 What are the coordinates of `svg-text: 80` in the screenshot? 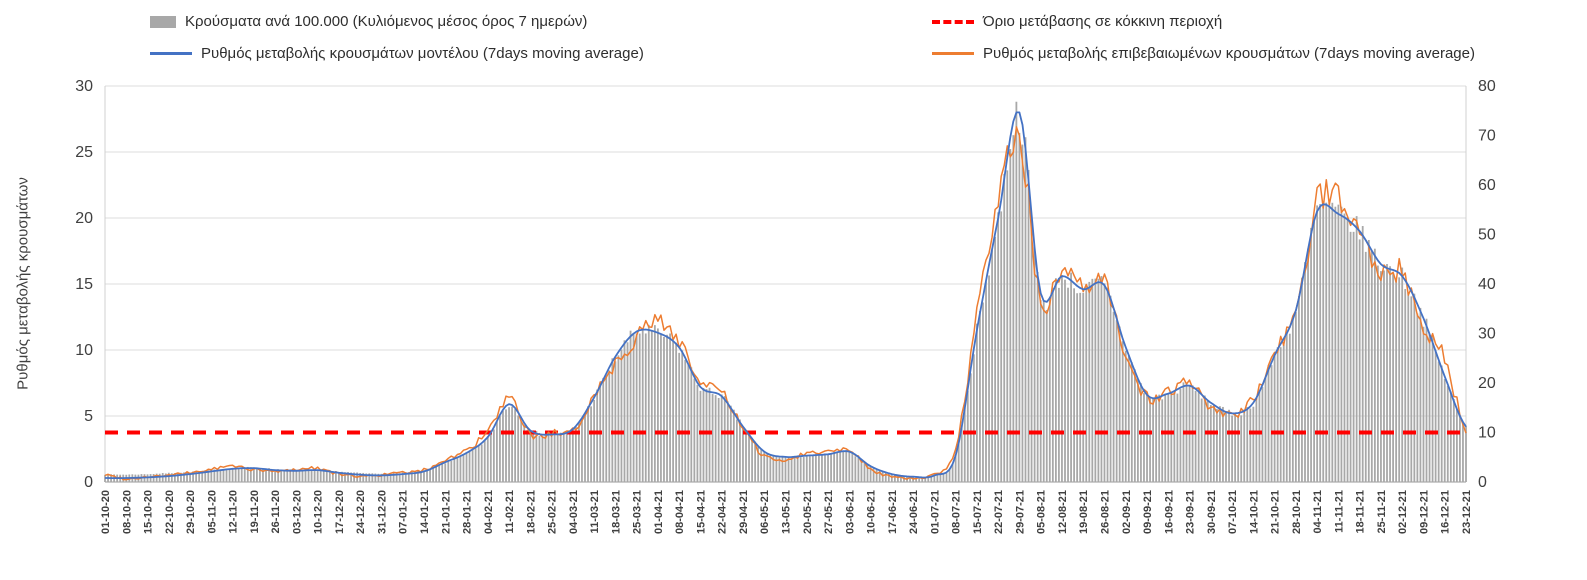 It's located at (1487, 86).